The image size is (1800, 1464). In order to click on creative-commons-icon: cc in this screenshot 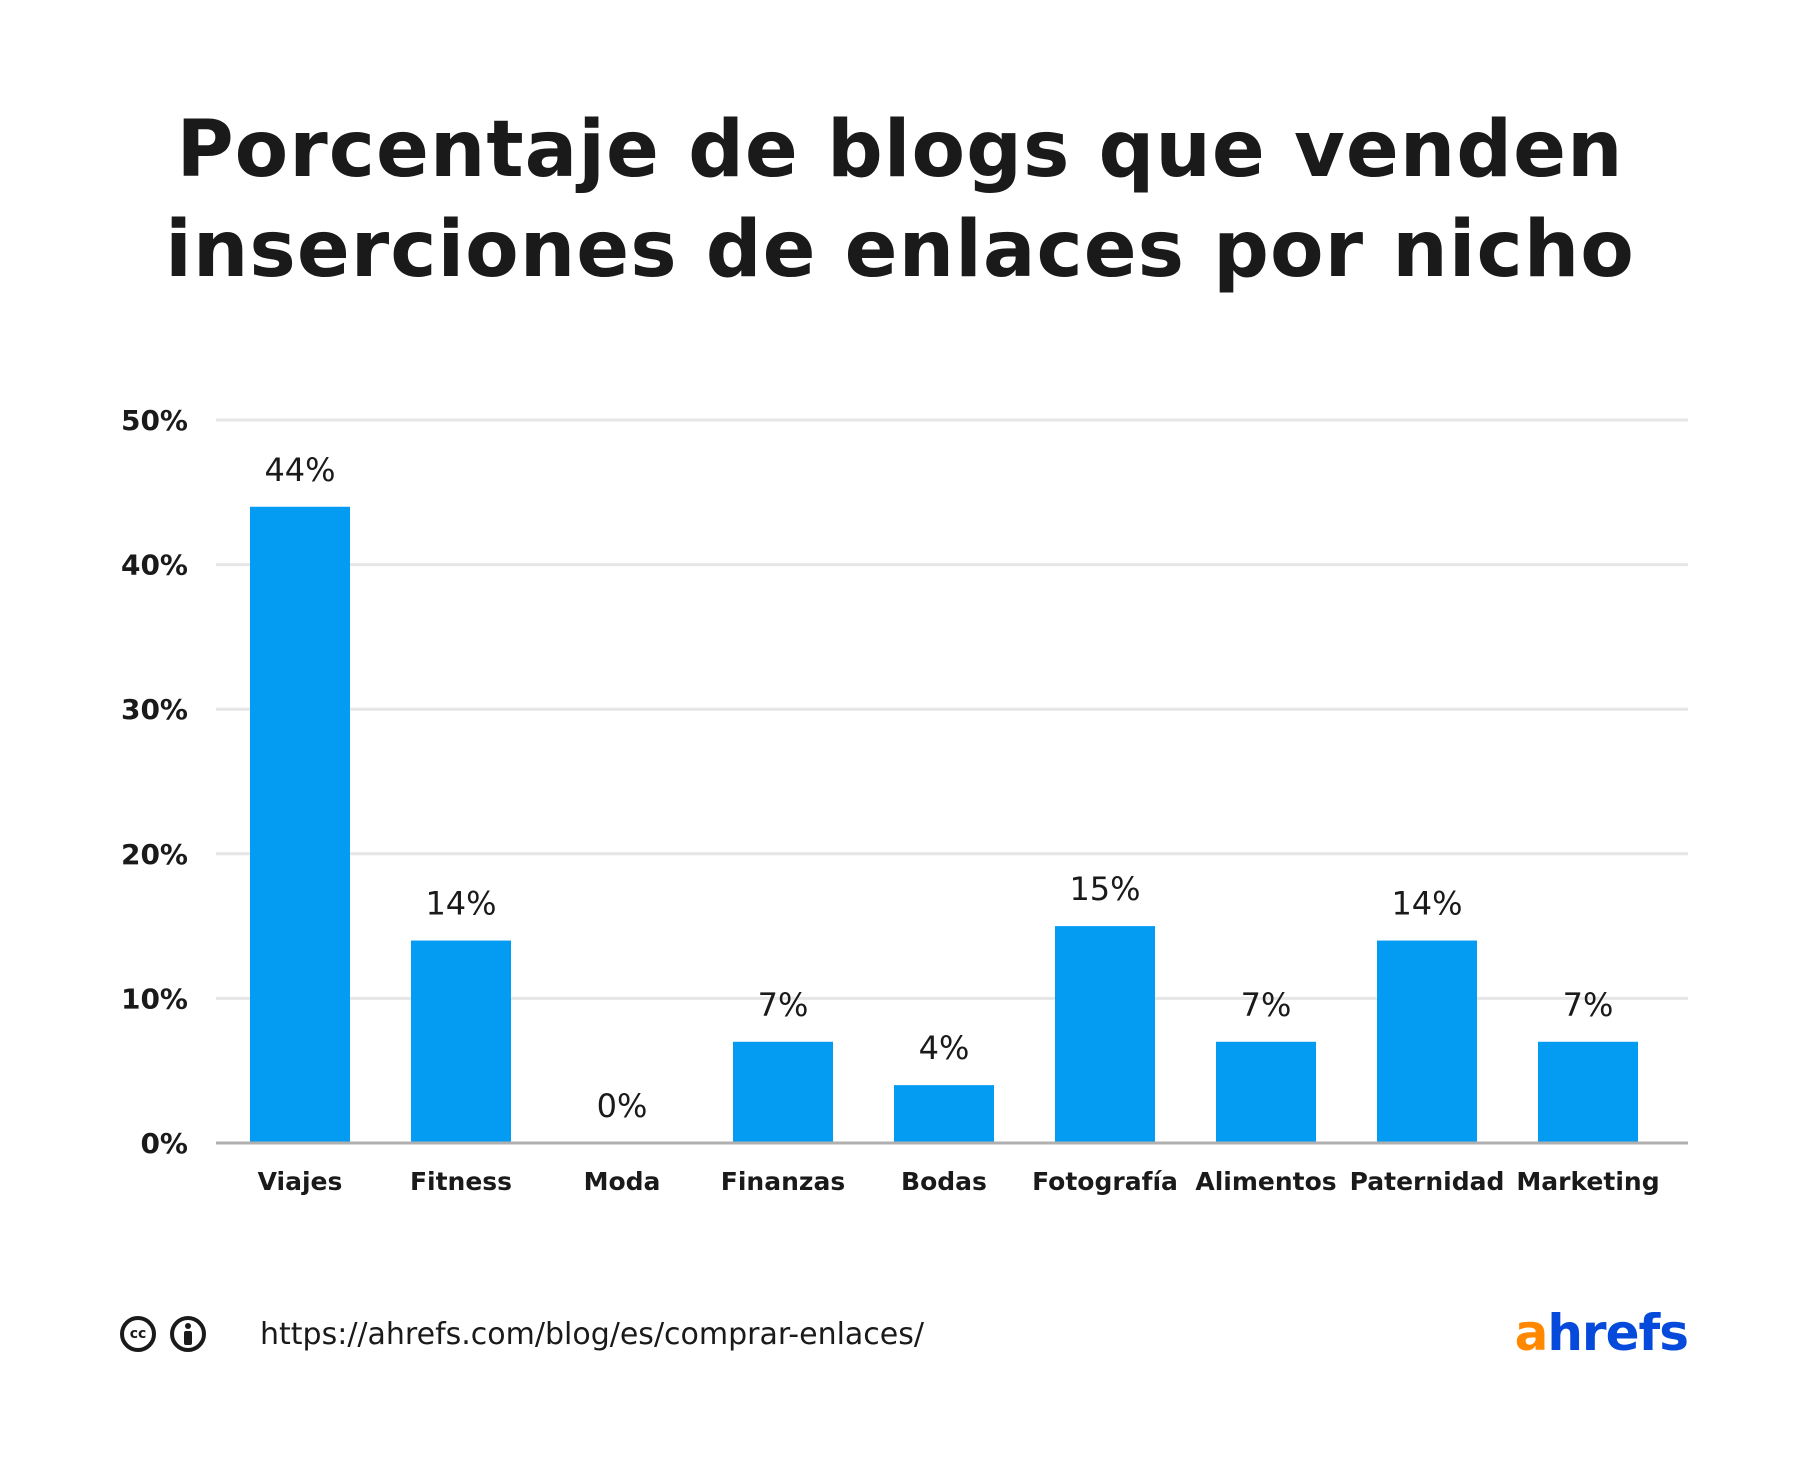, I will do `click(138, 1334)`.